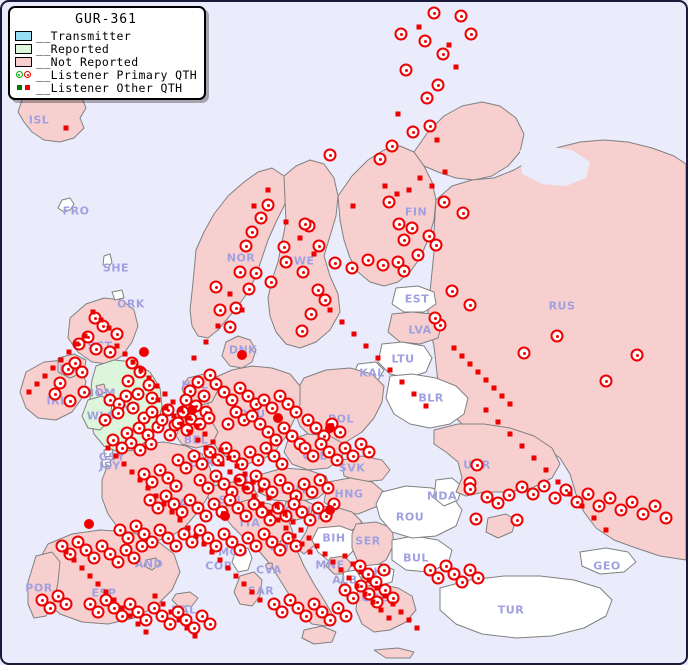  I want to click on country-label-sar: SAR, so click(261, 591).